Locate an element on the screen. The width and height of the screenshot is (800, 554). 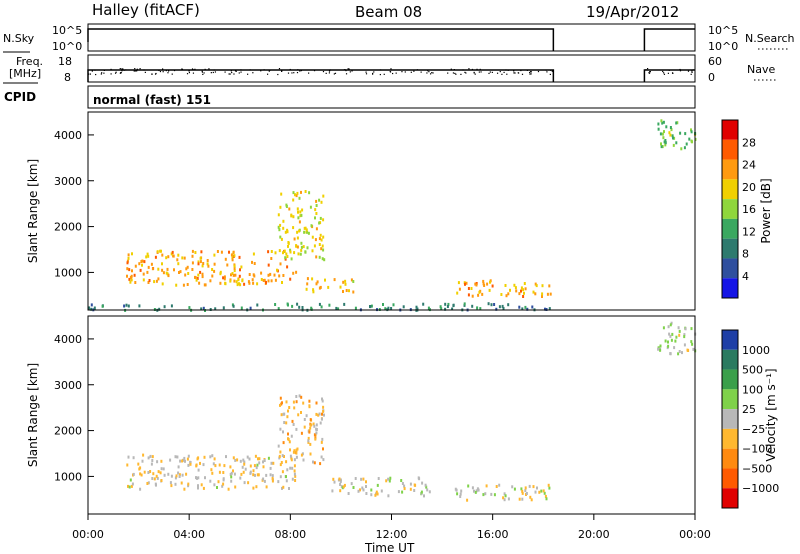
nsky-tick-top: 10^5 is located at coordinates (67, 30).